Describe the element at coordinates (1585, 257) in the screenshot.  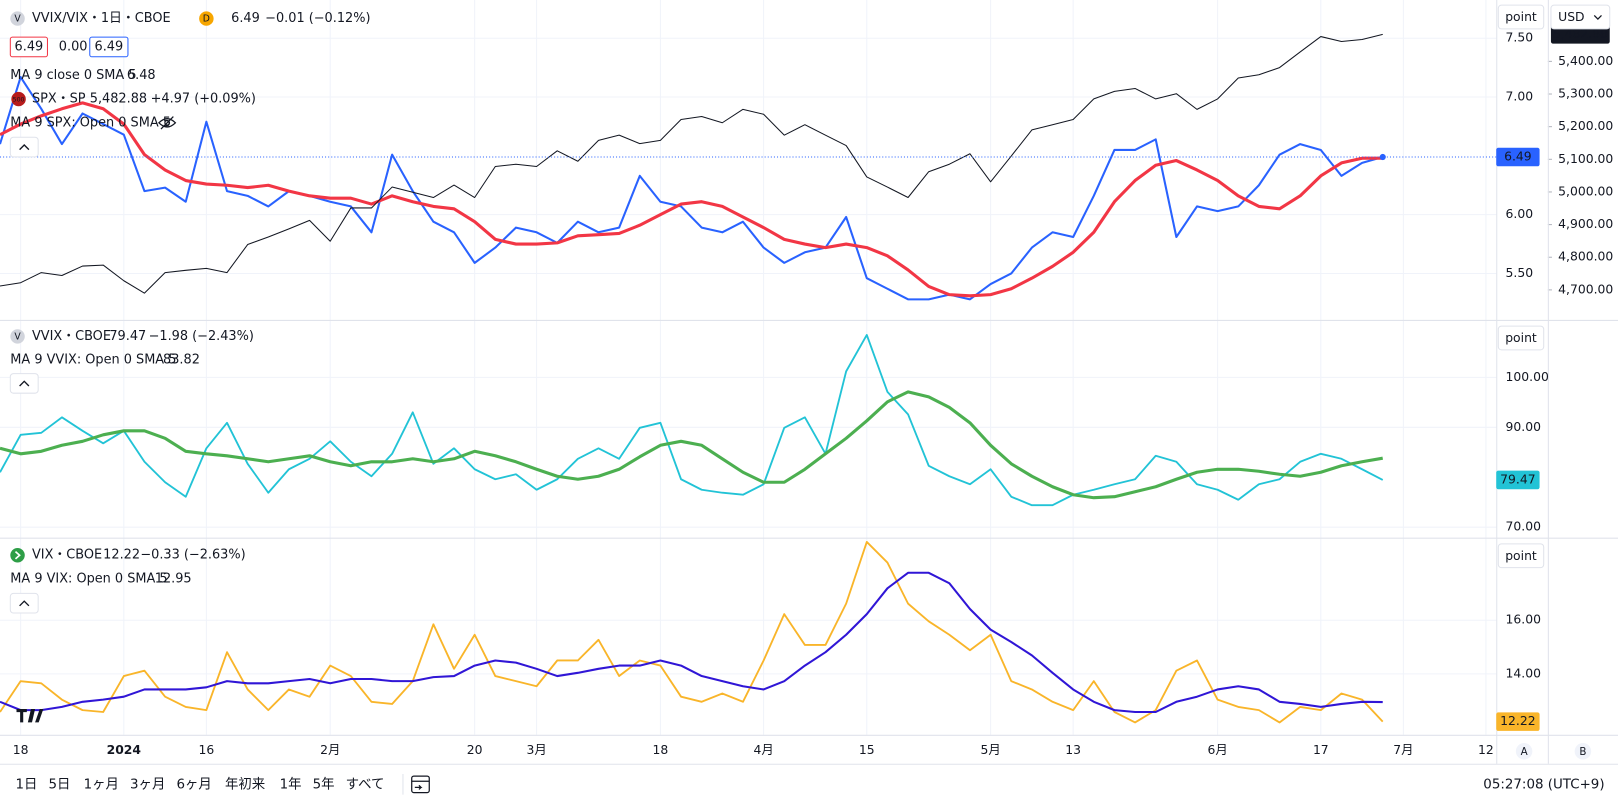
I see `y2-tick-label: 4,800.00` at that location.